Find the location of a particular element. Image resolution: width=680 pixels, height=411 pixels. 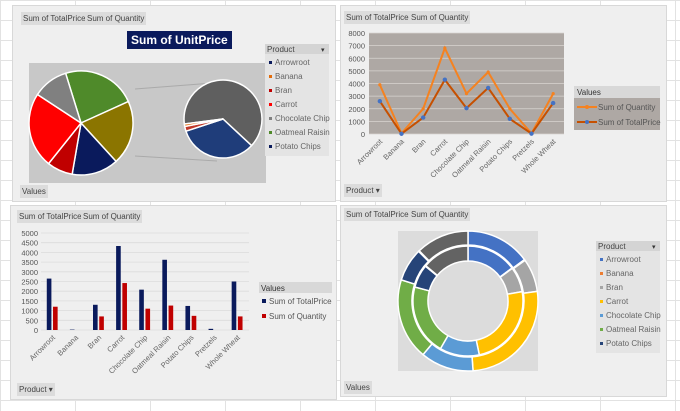

y-tick-label: 4500 is located at coordinates (29, 243).